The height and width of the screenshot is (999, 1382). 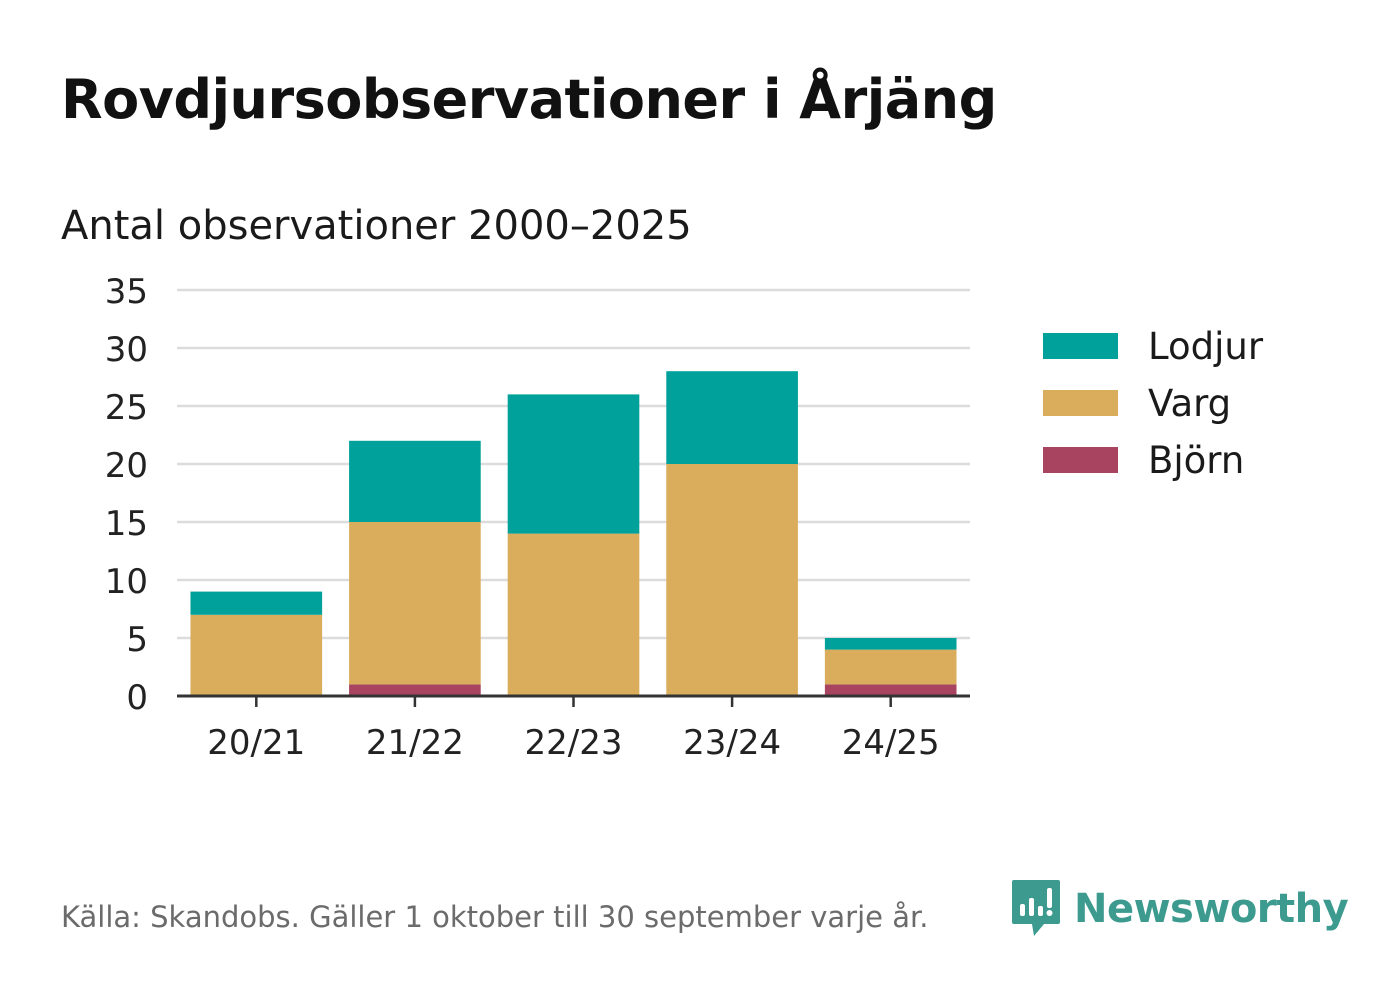 What do you see at coordinates (890, 690) in the screenshot?
I see `bar-björn-24-25` at bounding box center [890, 690].